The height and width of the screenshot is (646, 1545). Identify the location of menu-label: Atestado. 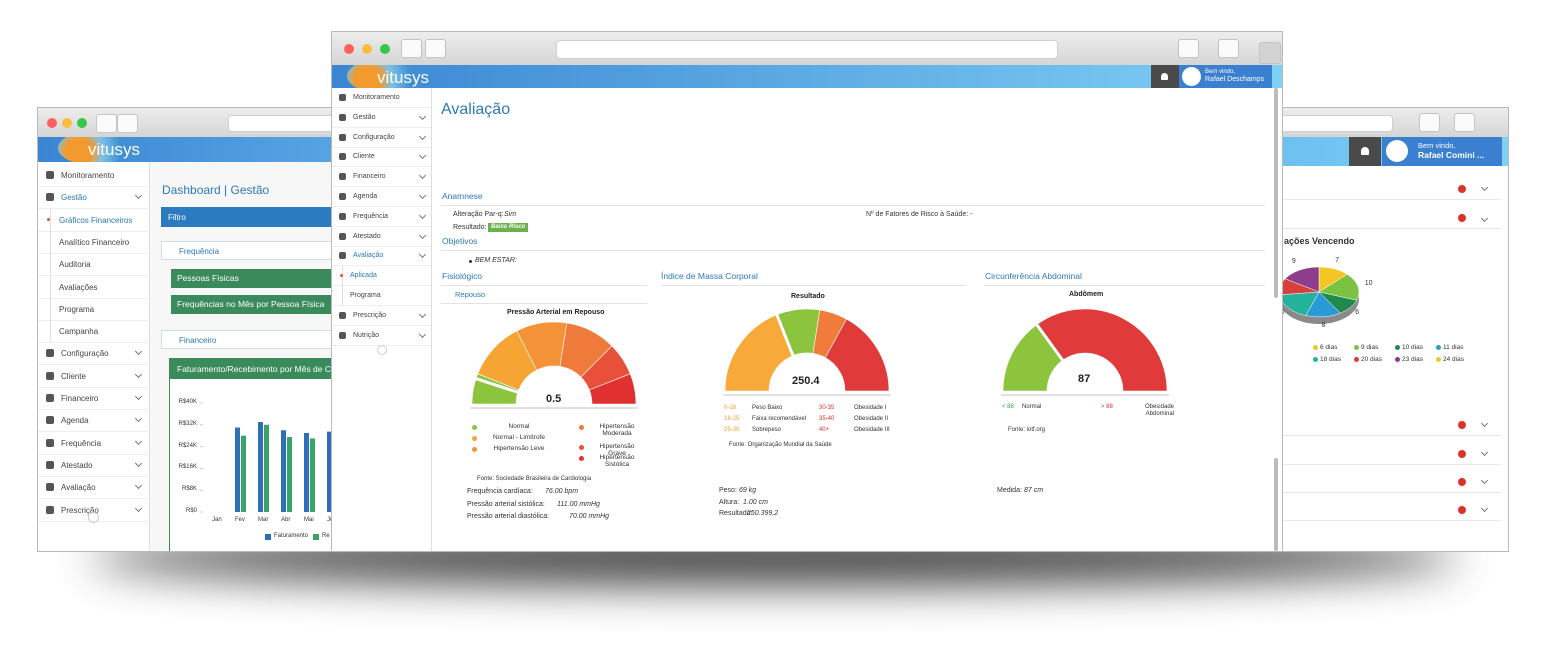
(77, 465).